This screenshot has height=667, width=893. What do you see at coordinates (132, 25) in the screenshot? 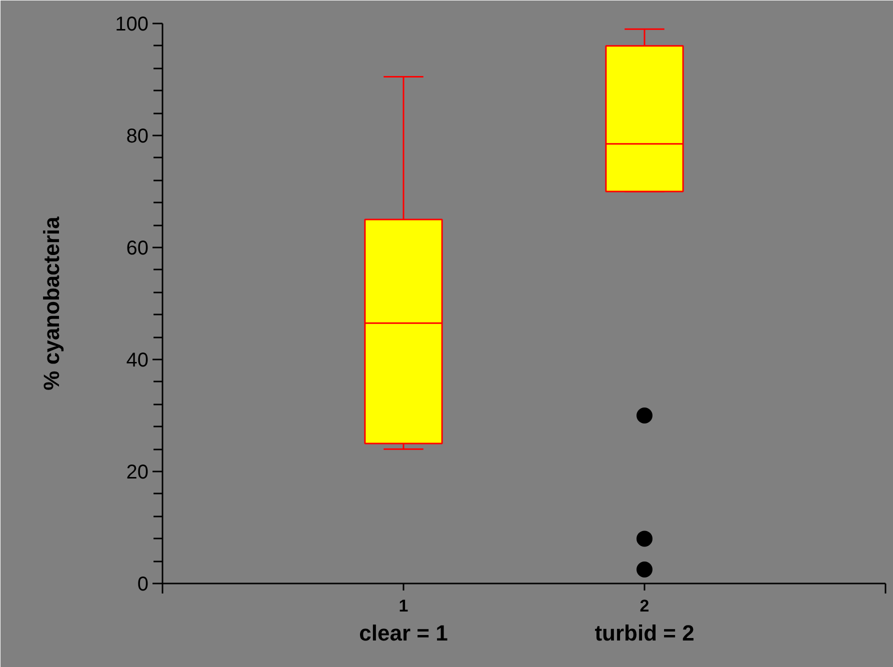
I see `y-tick-label: 100` at bounding box center [132, 25].